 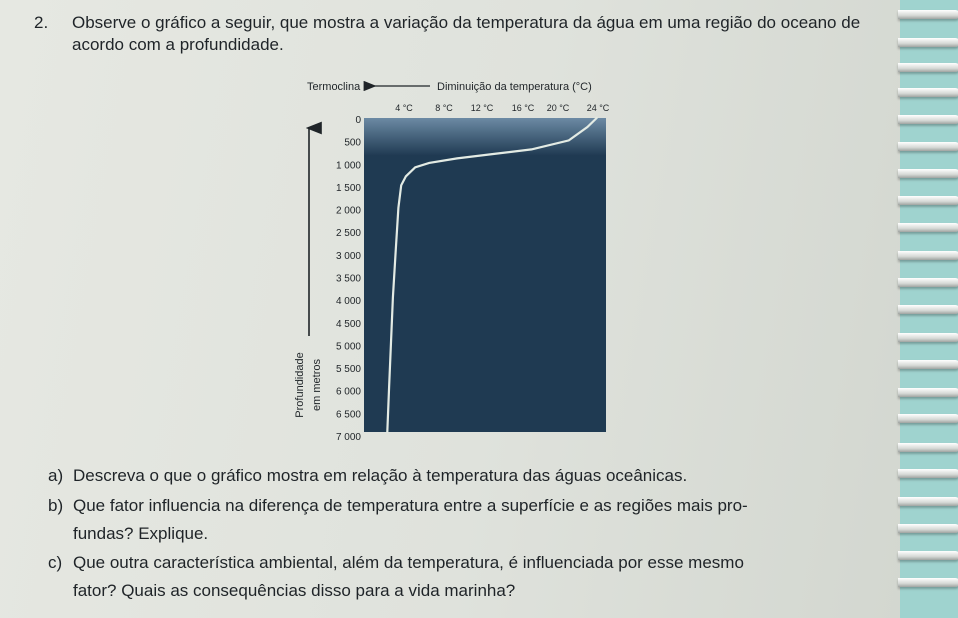 I want to click on annotation-temperature-decrease: Diminuição da temperatura (°C), so click(x=514, y=87).